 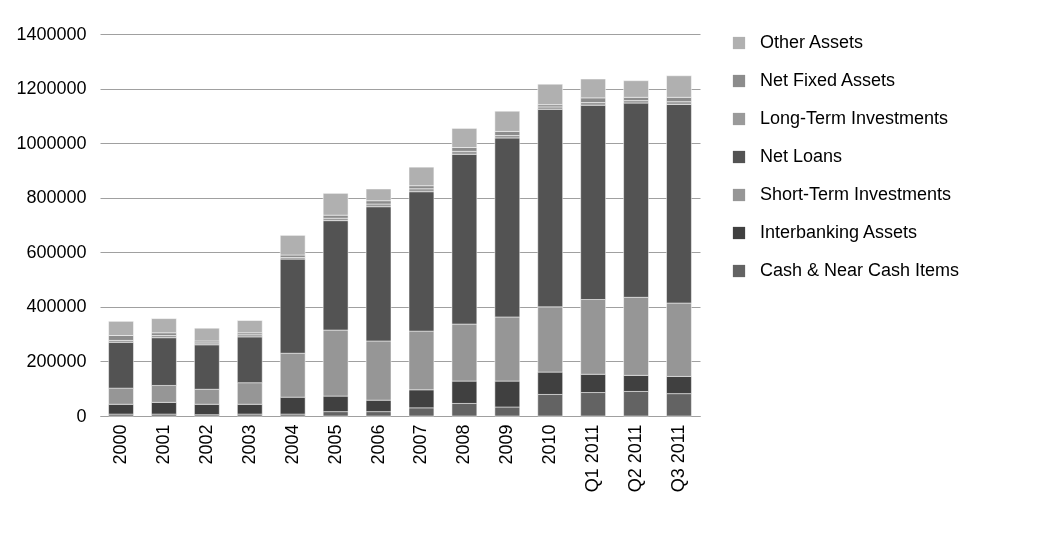 What do you see at coordinates (377, 444) in the screenshot?
I see `x-tick-label: 2006` at bounding box center [377, 444].